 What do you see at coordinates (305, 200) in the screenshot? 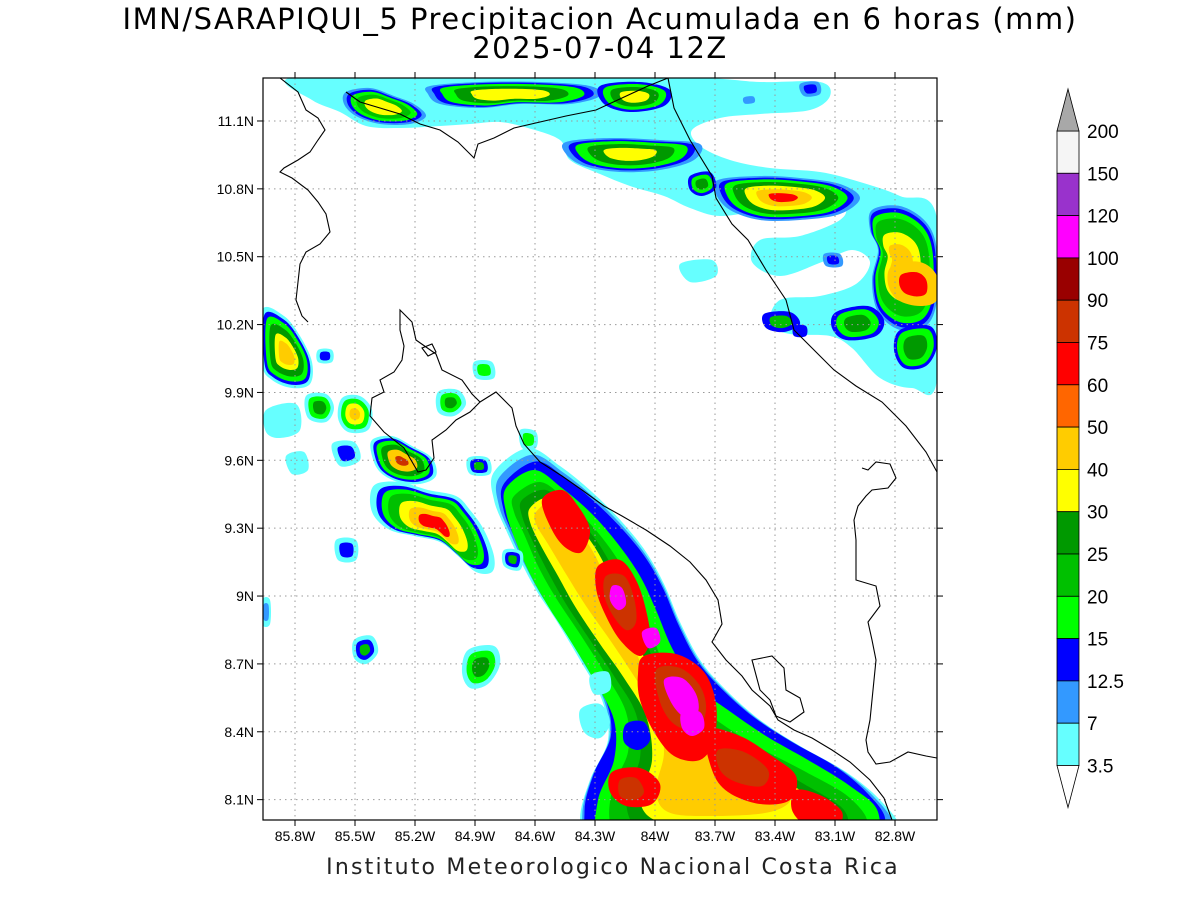
I see `nicaragua-coastline` at bounding box center [305, 200].